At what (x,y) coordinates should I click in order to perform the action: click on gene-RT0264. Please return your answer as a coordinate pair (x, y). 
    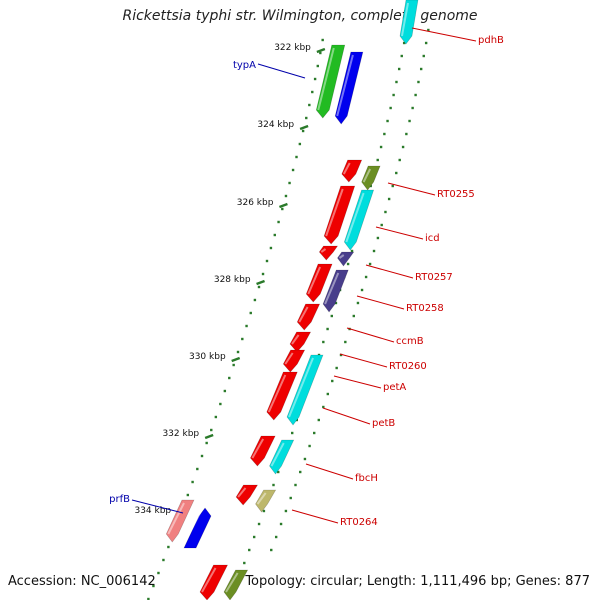
    Looking at the image, I should click on (266, 501).